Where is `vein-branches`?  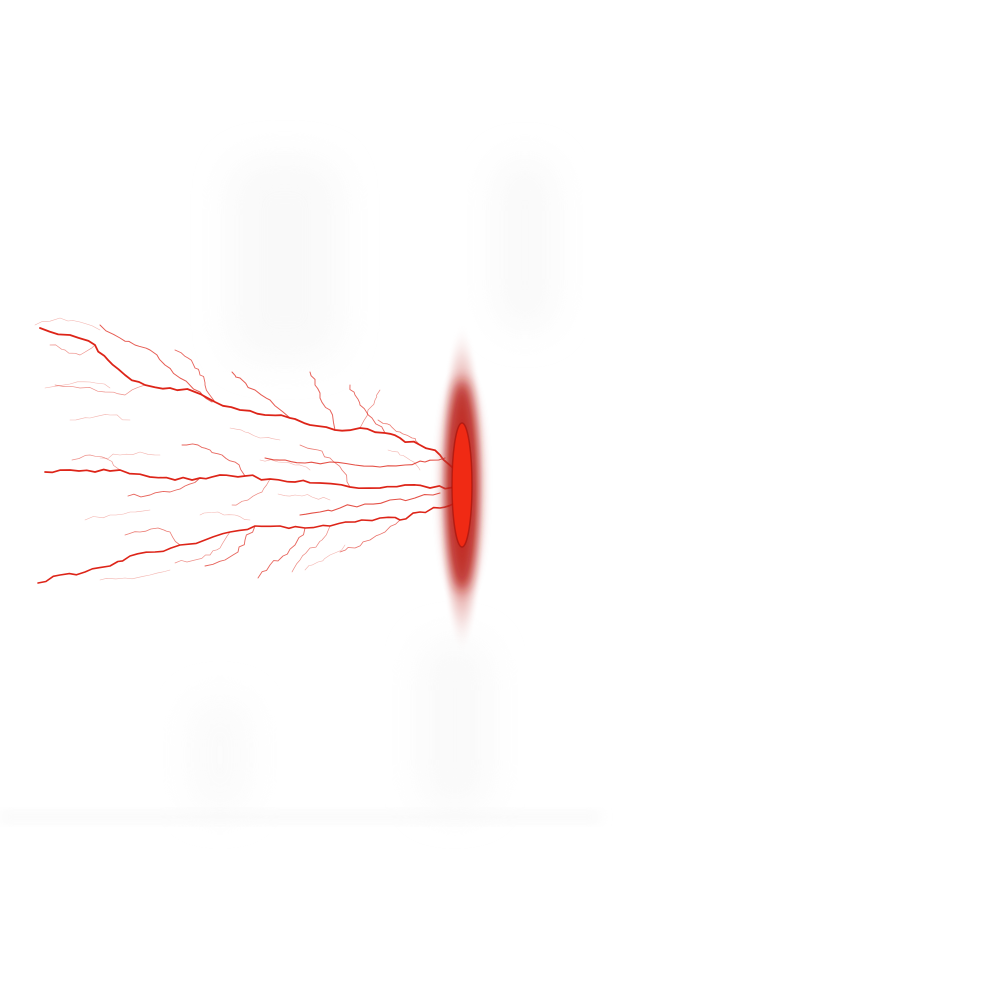 vein-branches is located at coordinates (245, 450).